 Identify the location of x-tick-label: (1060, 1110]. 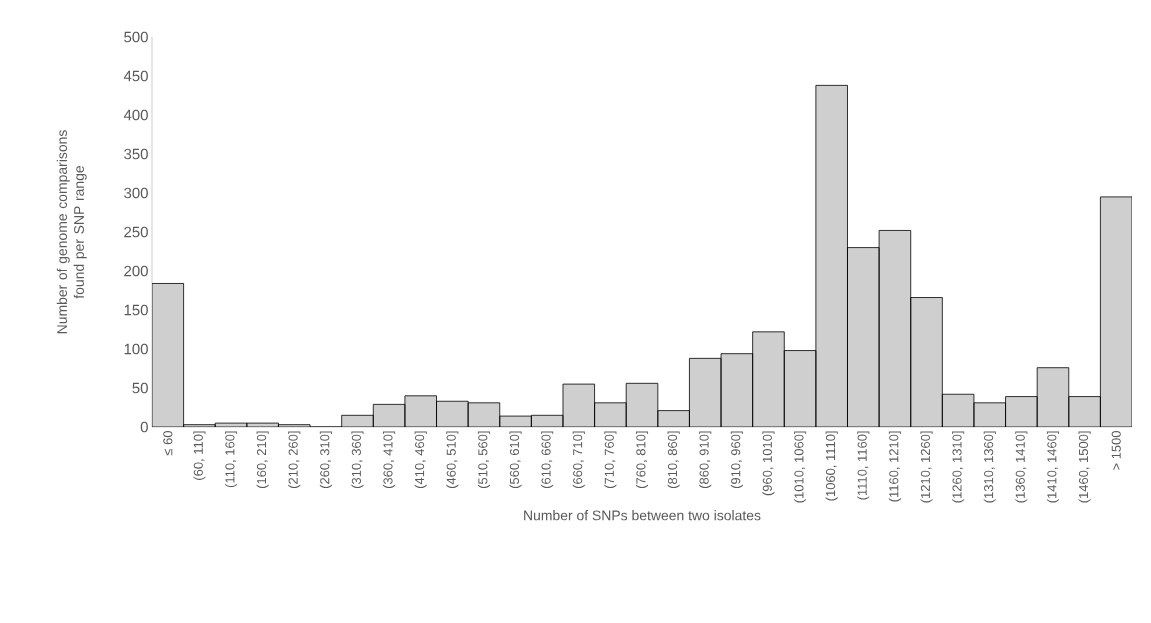
(831, 466).